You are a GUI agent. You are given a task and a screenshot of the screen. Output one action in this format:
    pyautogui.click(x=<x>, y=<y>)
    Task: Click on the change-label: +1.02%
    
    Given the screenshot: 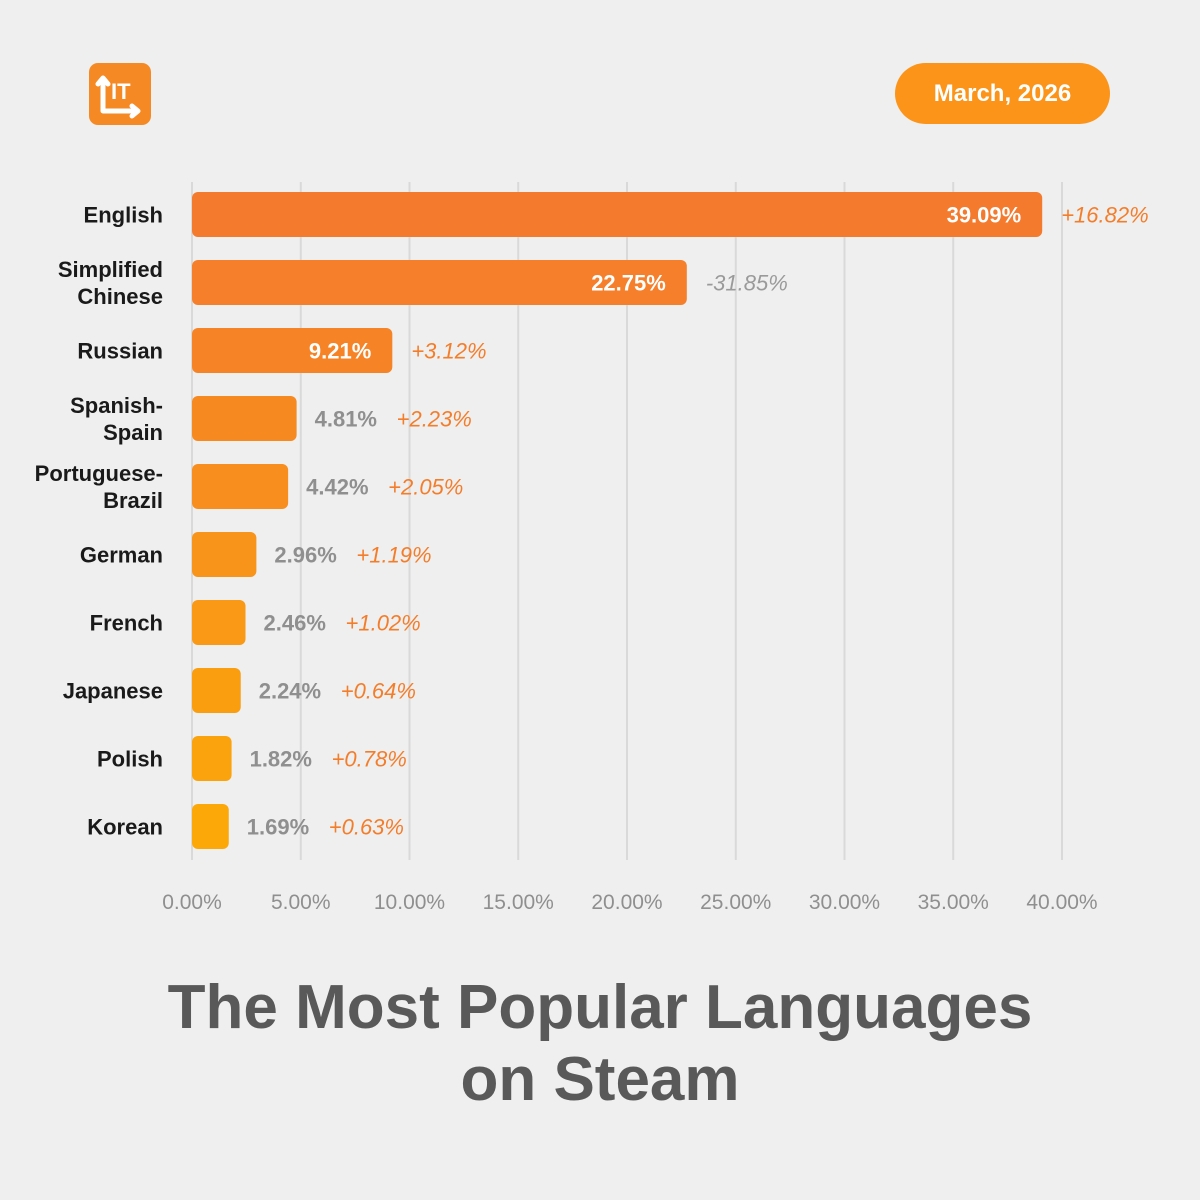 What is the action you would take?
    pyautogui.click(x=383, y=623)
    